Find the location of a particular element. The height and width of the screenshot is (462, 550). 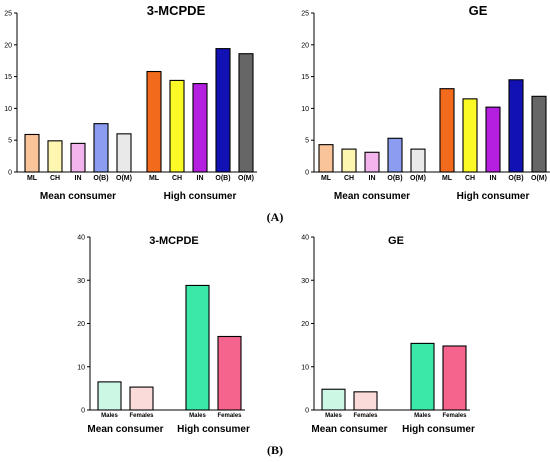

y-tick-label-b-3mcpde: 20 is located at coordinates (81, 324).